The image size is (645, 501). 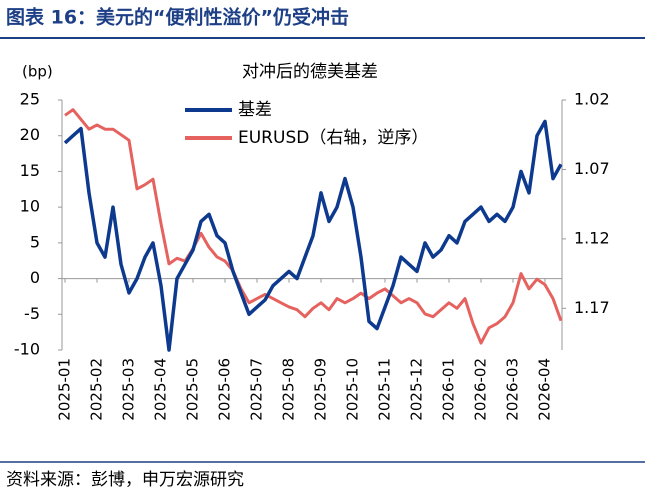 I want to click on x-tick-label: 2025-05, so click(x=193, y=389).